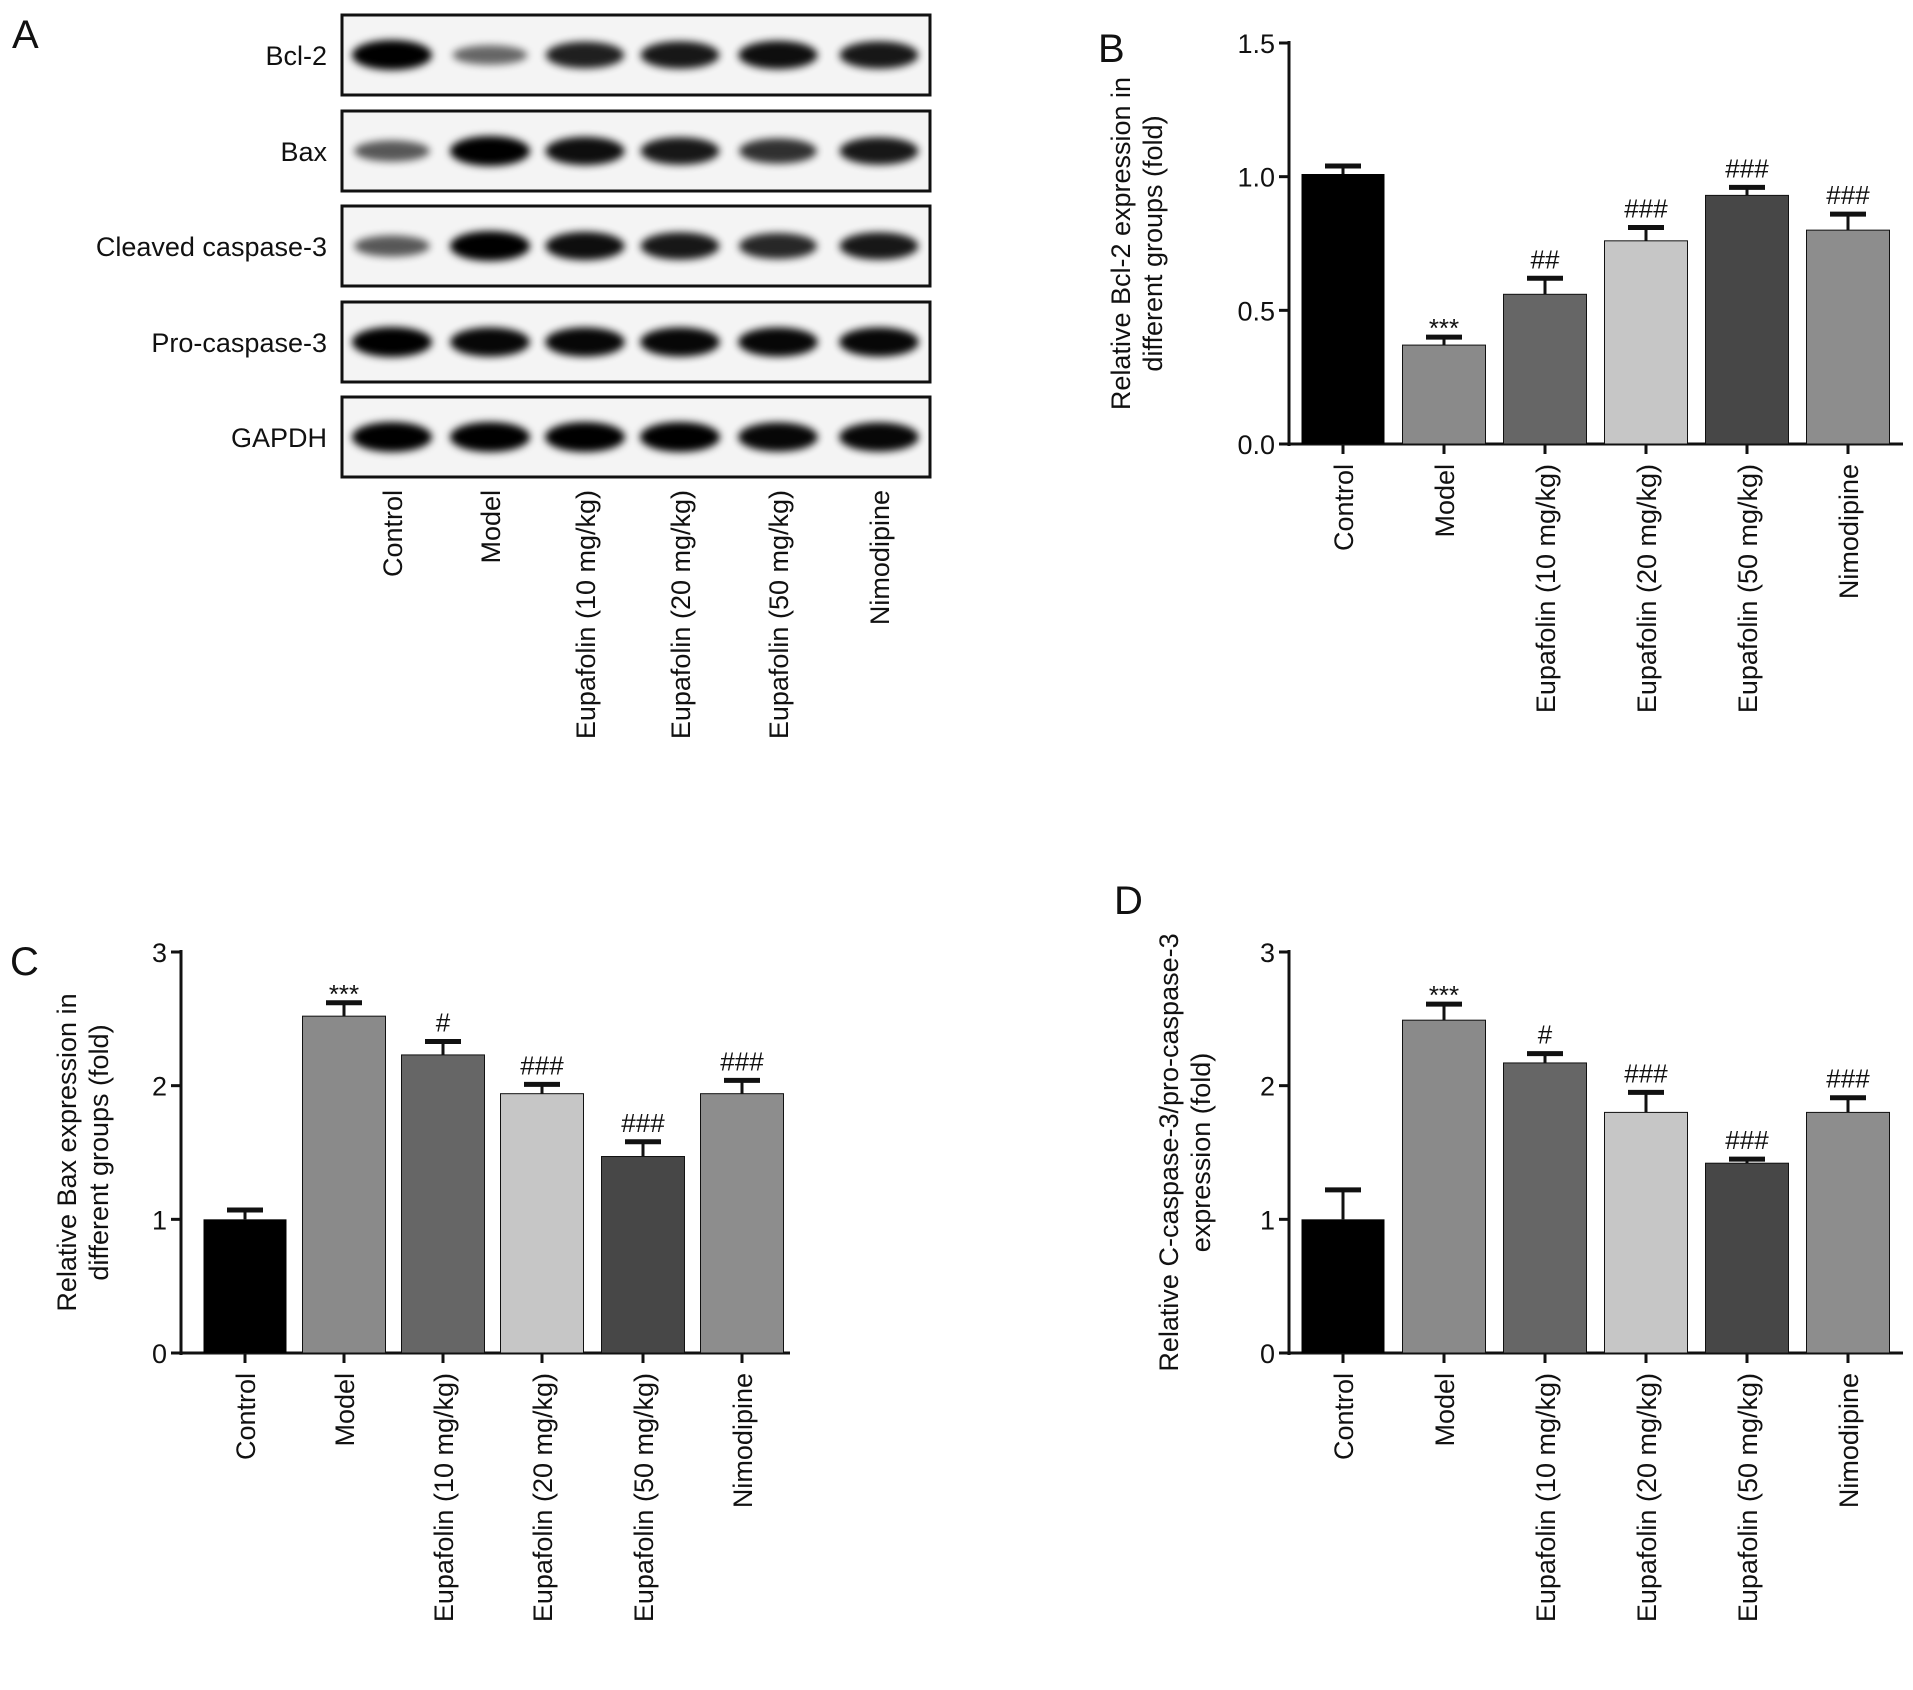 The image size is (1913, 1690). What do you see at coordinates (393, 533) in the screenshot?
I see `blot-lane-label: Control` at bounding box center [393, 533].